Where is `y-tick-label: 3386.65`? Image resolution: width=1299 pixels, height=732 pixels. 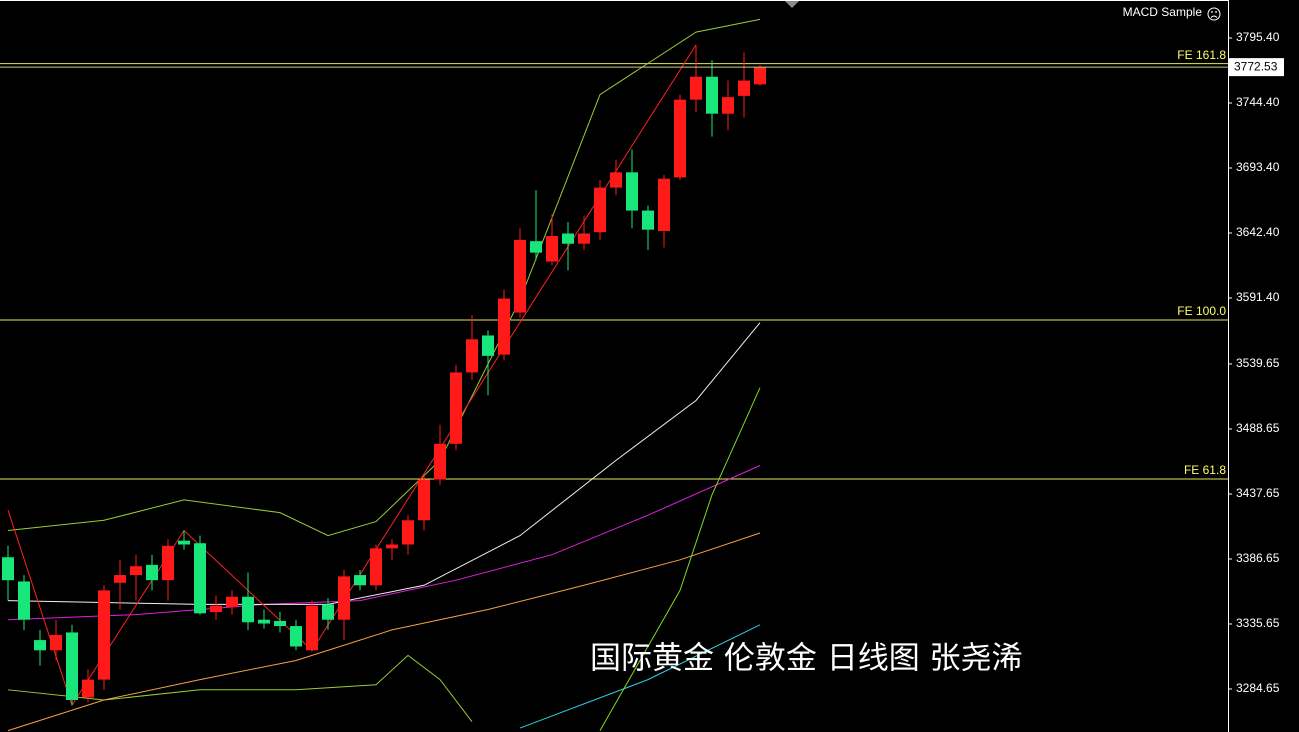 y-tick-label: 3386.65 is located at coordinates (1258, 558).